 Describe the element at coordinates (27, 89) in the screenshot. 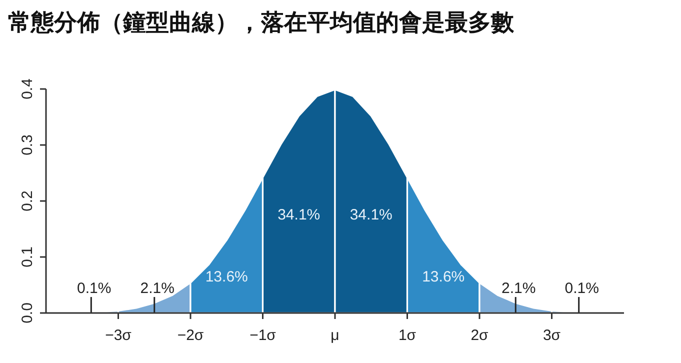

I see `y-tick-label: 0.4` at that location.